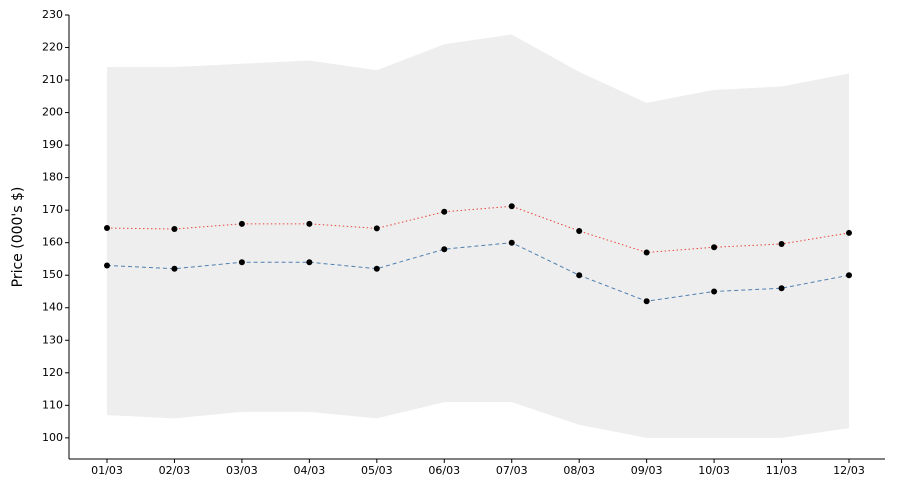 The image size is (900, 500). Describe the element at coordinates (52, 47) in the screenshot. I see `y-tick-label: 220` at that location.